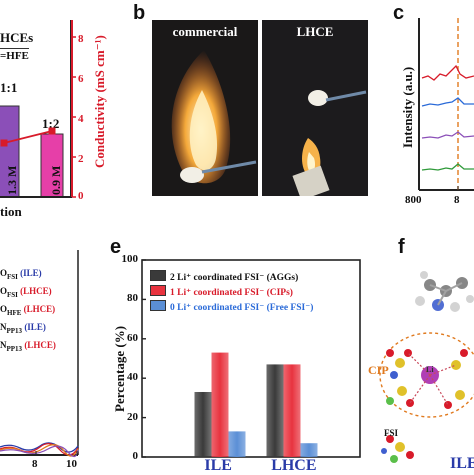 This screenshot has height=475, width=474. What do you see at coordinates (205, 31) in the screenshot?
I see `photo-commercial-label: commercial` at bounding box center [205, 31].